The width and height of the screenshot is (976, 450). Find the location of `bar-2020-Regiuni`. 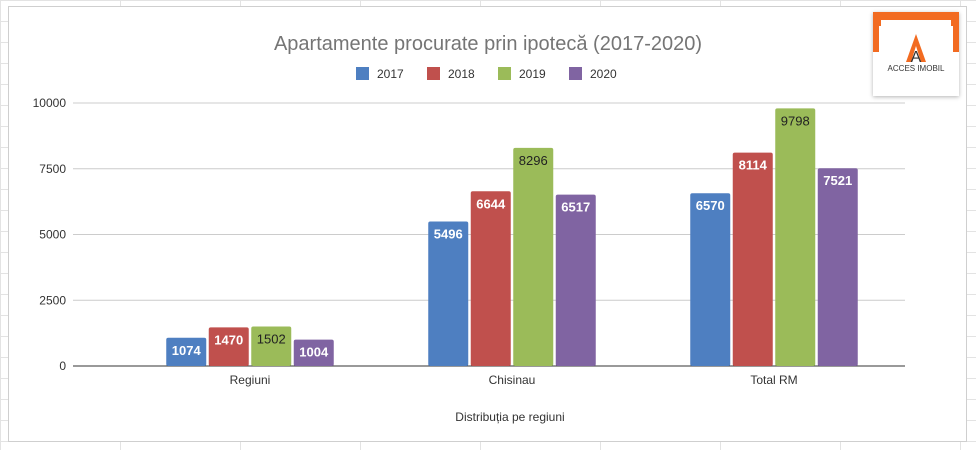

bar-2020-Regiuni is located at coordinates (313, 352).